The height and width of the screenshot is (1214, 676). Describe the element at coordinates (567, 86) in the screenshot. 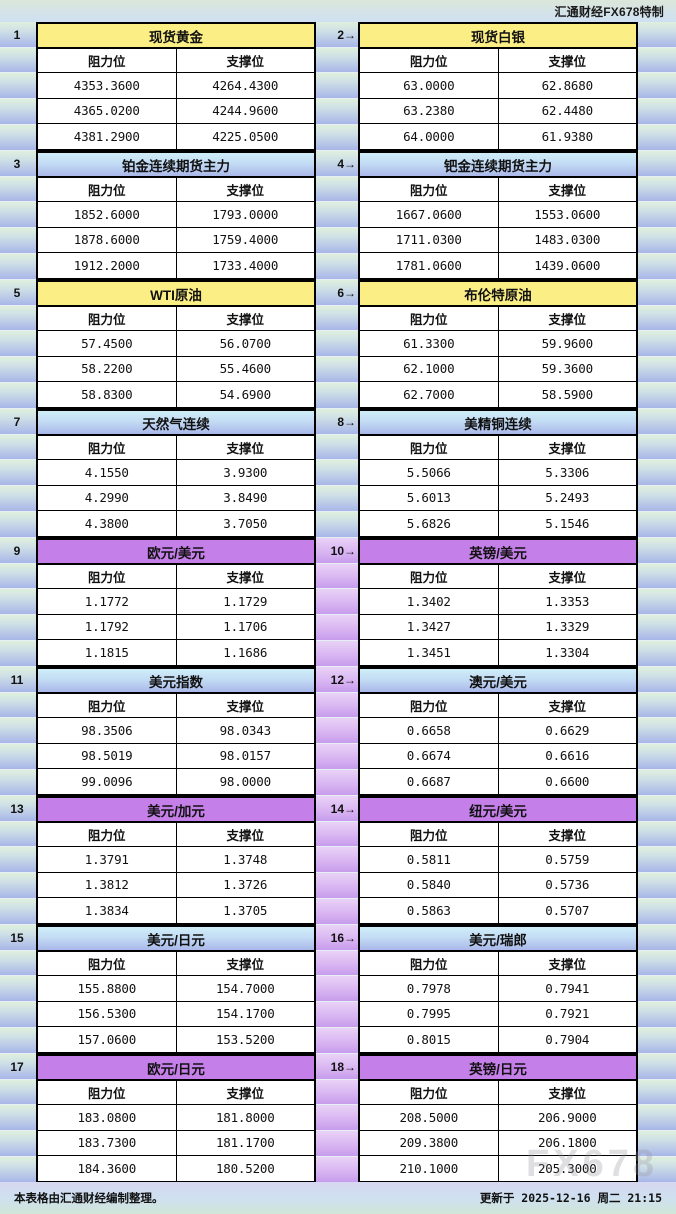

I see `support-value: 62.8680` at that location.